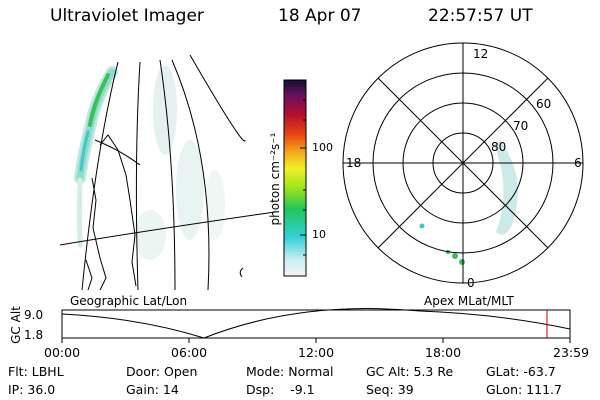 The height and width of the screenshot is (400, 600). I want to click on status-gc-alt: GC Alt: 5.3 Re, so click(410, 371).